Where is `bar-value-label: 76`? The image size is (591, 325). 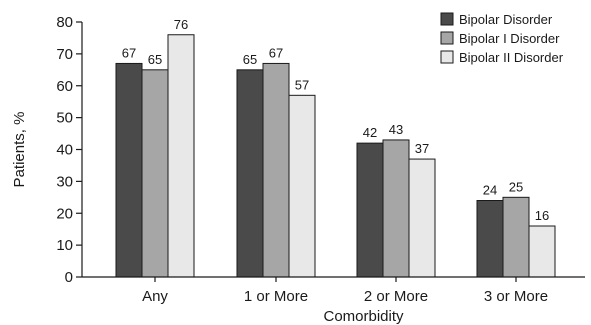 bar-value-label: 76 is located at coordinates (181, 24).